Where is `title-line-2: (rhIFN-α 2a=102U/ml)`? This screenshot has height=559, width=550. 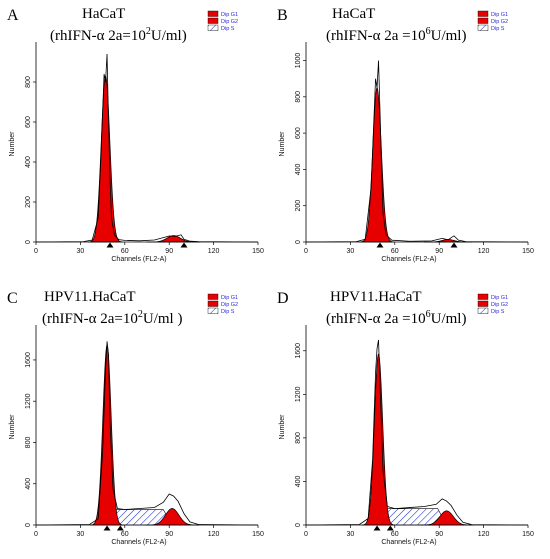 title-line-2: (rhIFN-α 2a=102U/ml) is located at coordinates (118, 35).